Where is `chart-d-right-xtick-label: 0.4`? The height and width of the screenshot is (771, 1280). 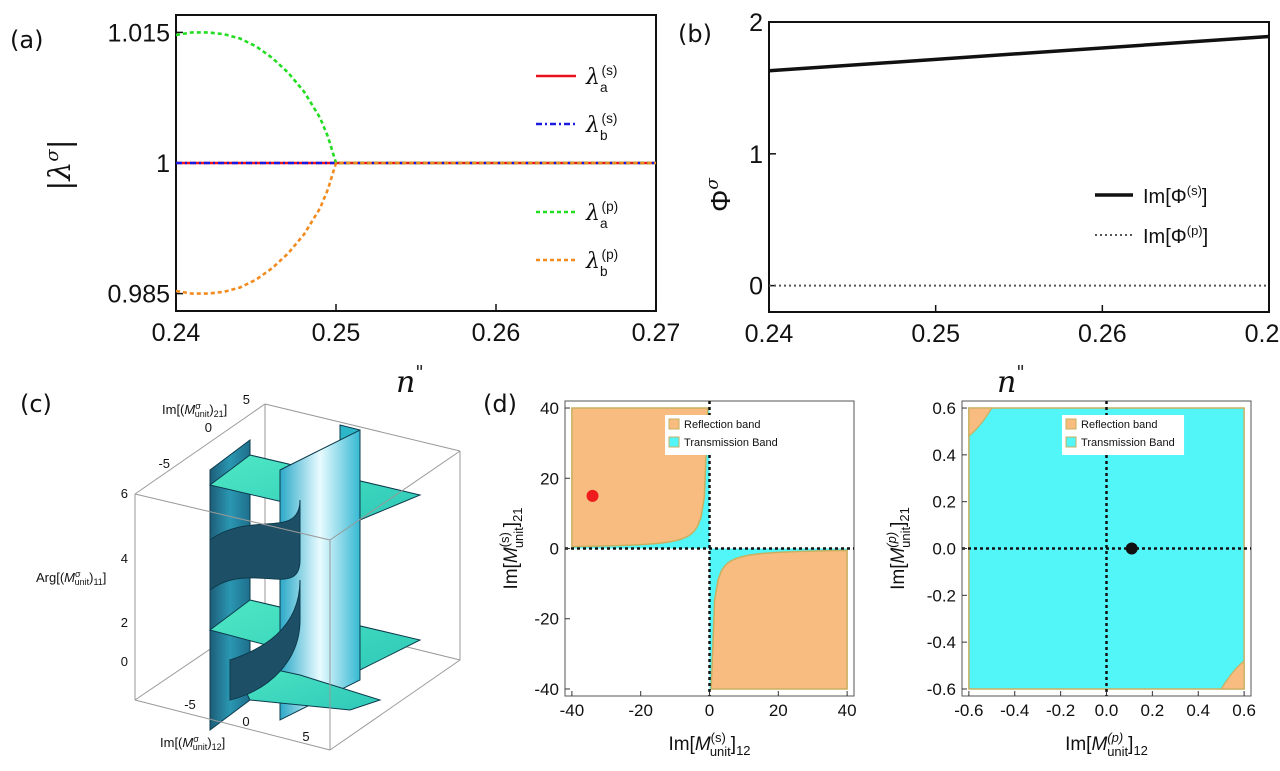 chart-d-right-xtick-label: 0.4 is located at coordinates (1198, 710).